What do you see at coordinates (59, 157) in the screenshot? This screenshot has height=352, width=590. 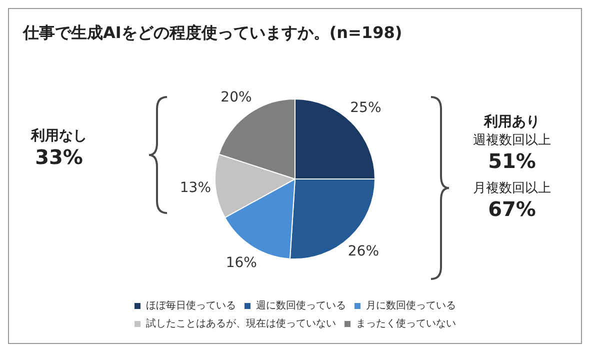 I see `text: 33%` at bounding box center [59, 157].